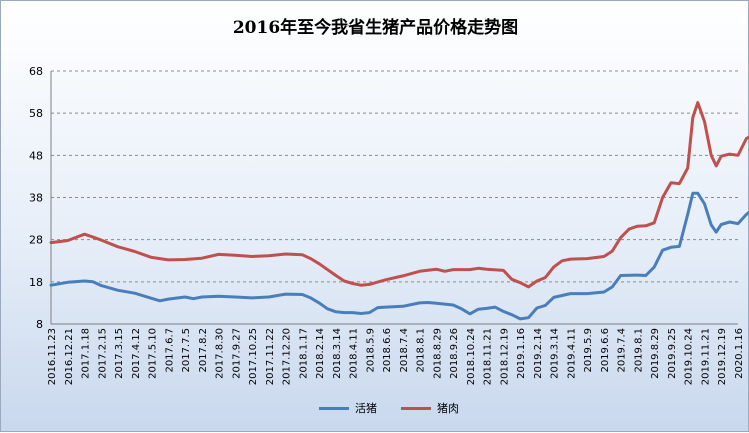 The height and width of the screenshot is (433, 749). Describe the element at coordinates (689, 356) in the screenshot. I see `x-tick-label: 2019.10.24` at that location.